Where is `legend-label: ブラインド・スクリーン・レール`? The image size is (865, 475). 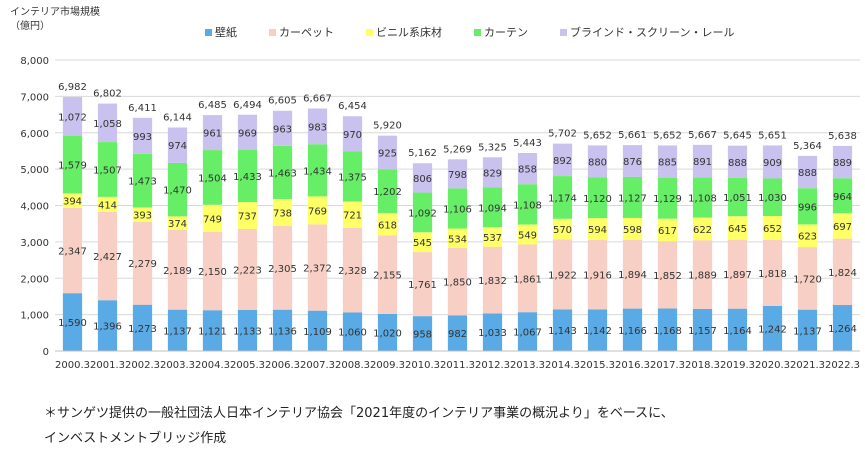
legend-label: ブラインド・スクリーン・レール is located at coordinates (652, 32).